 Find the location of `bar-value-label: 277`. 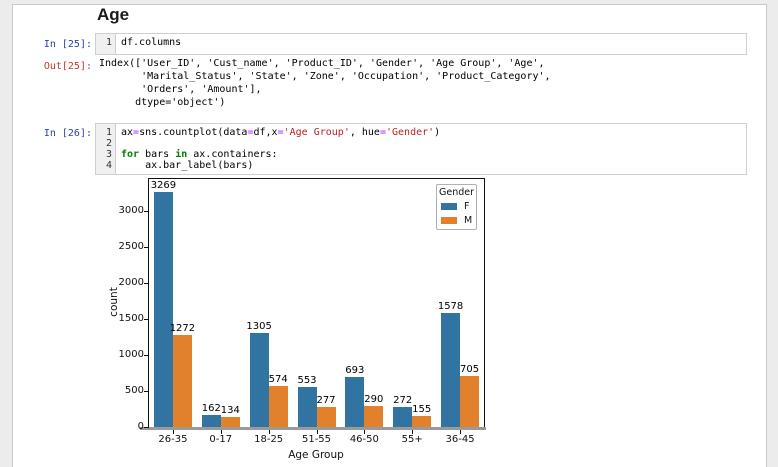

bar-value-label: 277 is located at coordinates (326, 401).